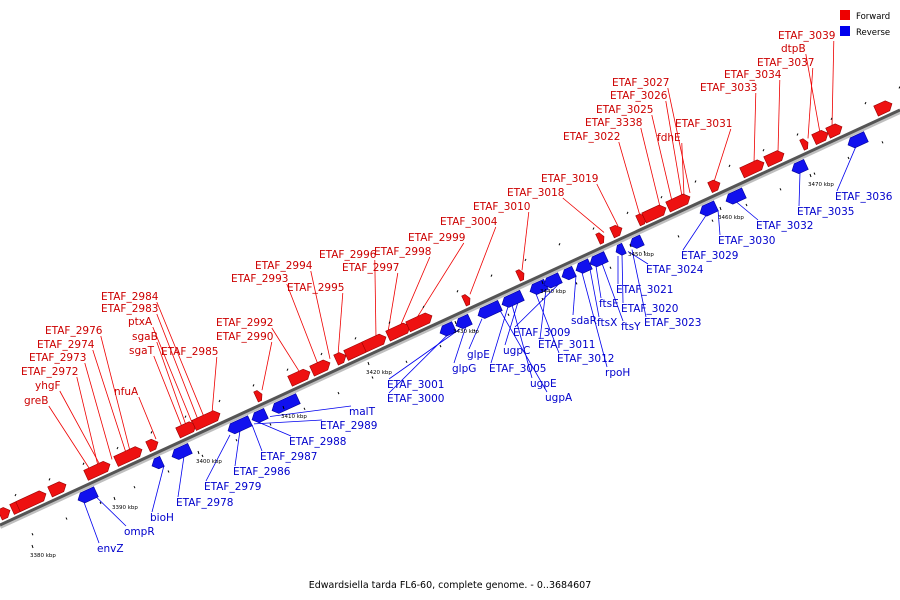  I want to click on forward-gene-label: ETAF_2974, so click(66, 345).